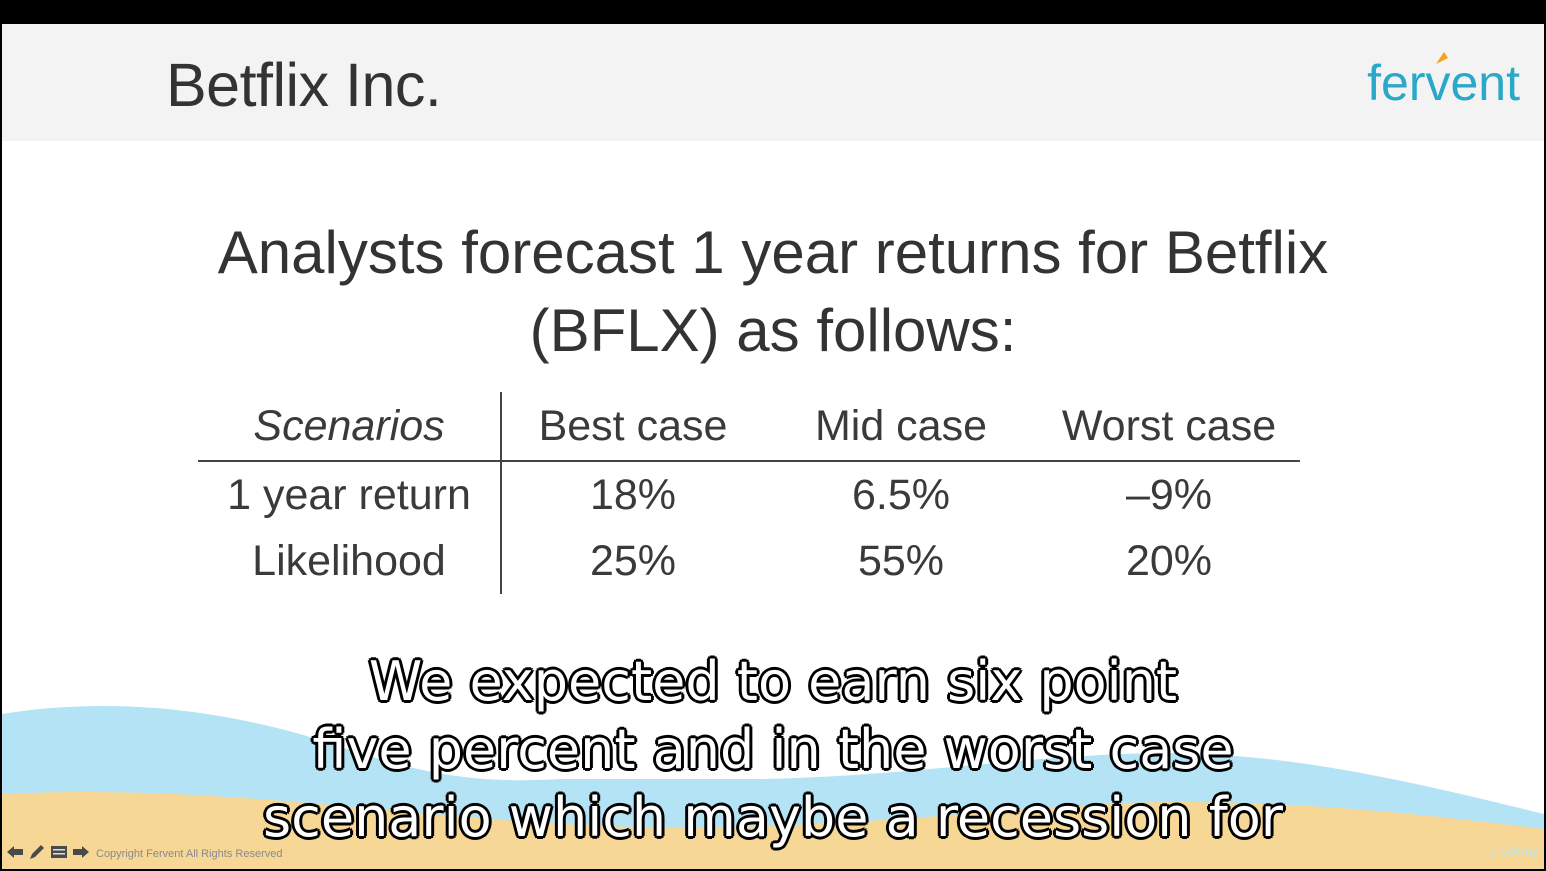 The image size is (1546, 871). Describe the element at coordinates (633, 560) in the screenshot. I see `table-cell: 25%` at that location.